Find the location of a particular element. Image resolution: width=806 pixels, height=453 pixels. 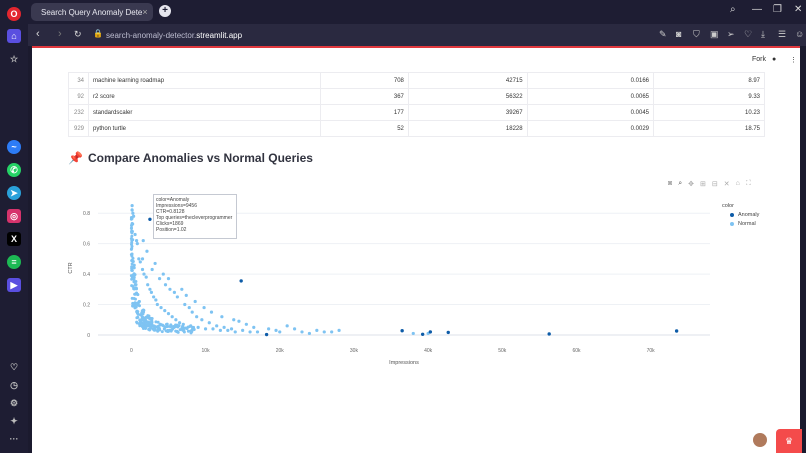

opera-logo-icon: O is located at coordinates (14, 14).